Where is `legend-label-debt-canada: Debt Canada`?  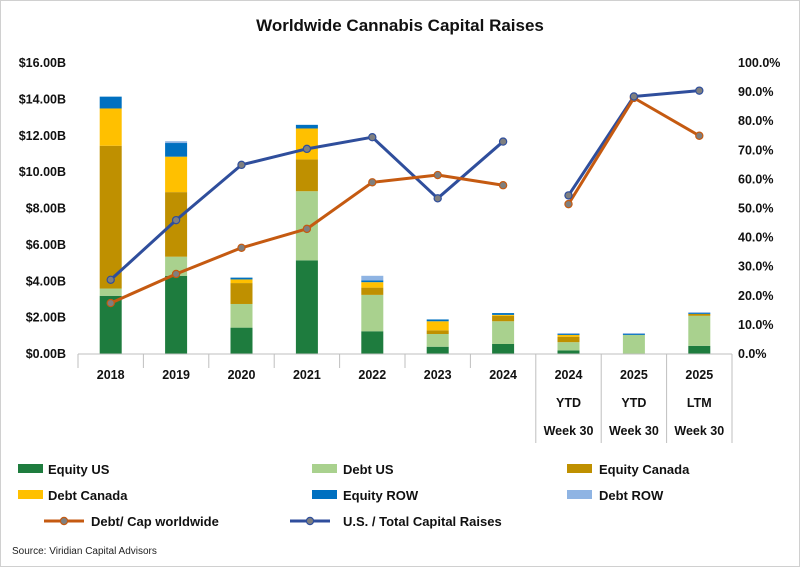 legend-label-debt-canada: Debt Canada is located at coordinates (88, 495).